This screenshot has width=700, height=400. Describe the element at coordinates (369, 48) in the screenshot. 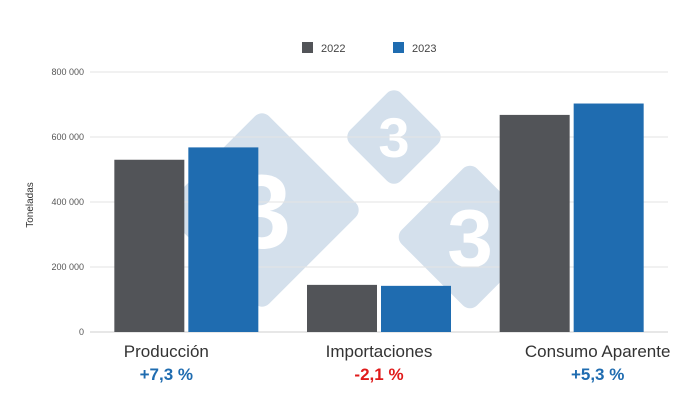

I see `legend: 2022 2023` at that location.